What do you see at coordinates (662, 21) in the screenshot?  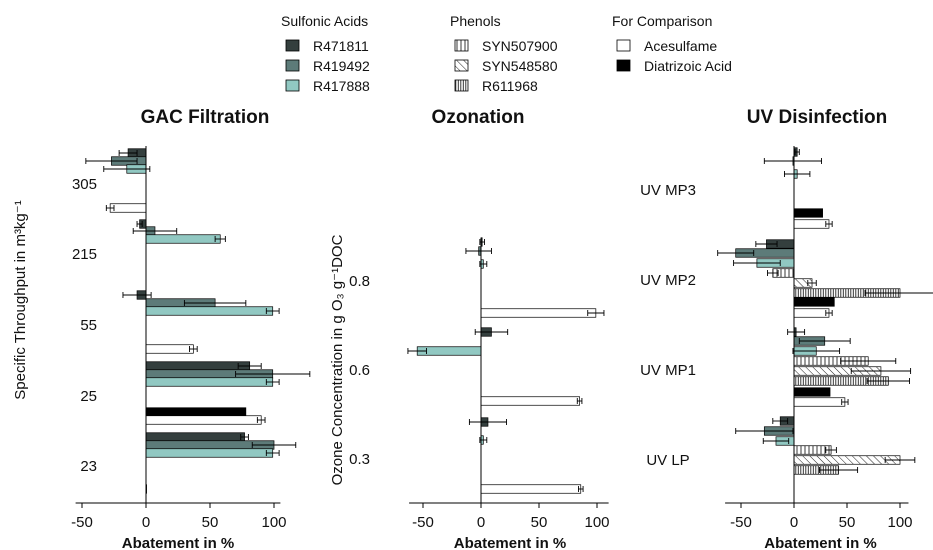 I see `legend-group-title: For Comparison` at bounding box center [662, 21].